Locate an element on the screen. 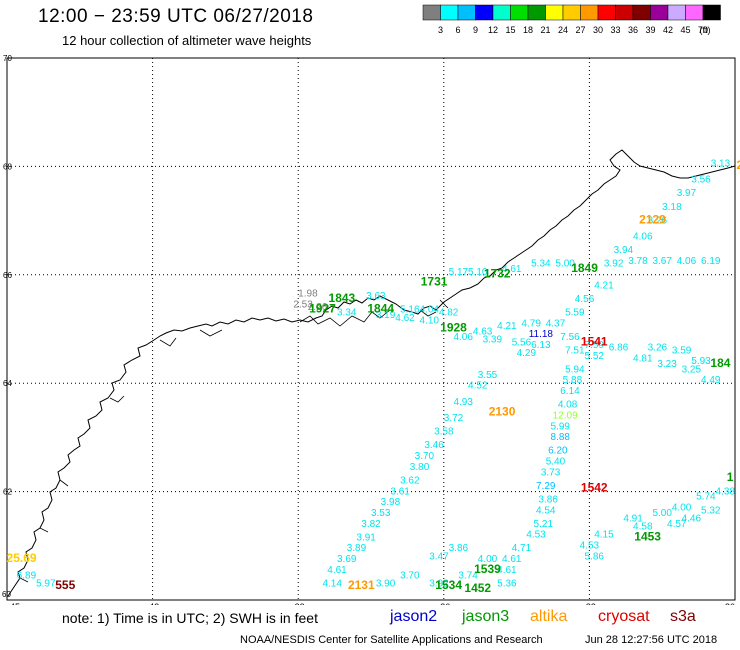 This screenshot has width=740, height=650. wave-height-value: 4.62 is located at coordinates (405, 318).